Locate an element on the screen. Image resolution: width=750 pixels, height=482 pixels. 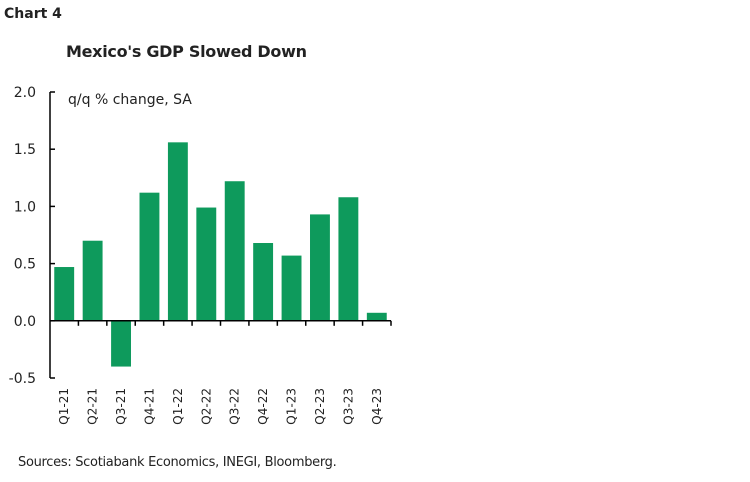
x-tick-label: Q1-23 is located at coordinates (292, 406).